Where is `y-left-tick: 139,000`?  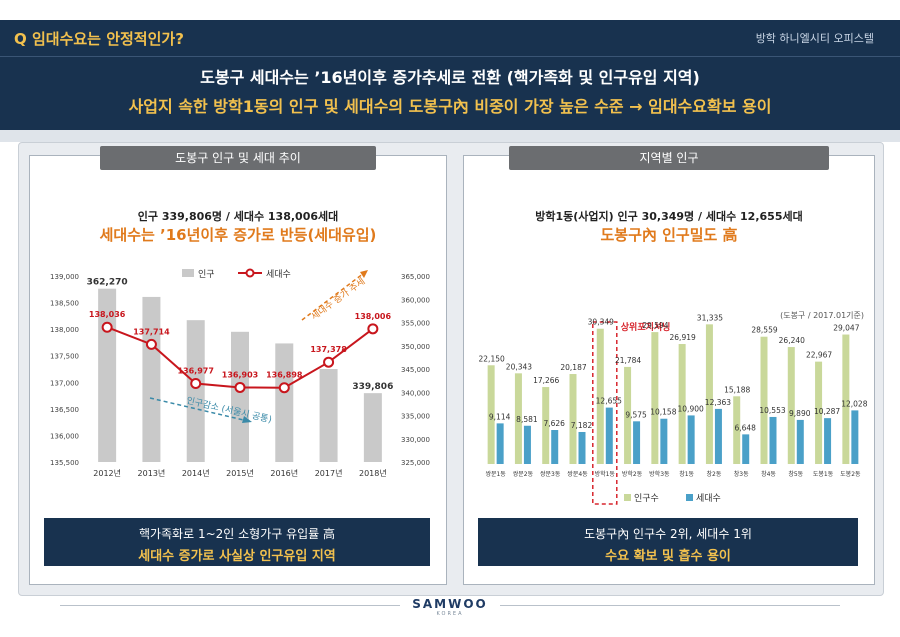
y-left-tick: 139,000 is located at coordinates (64, 277).